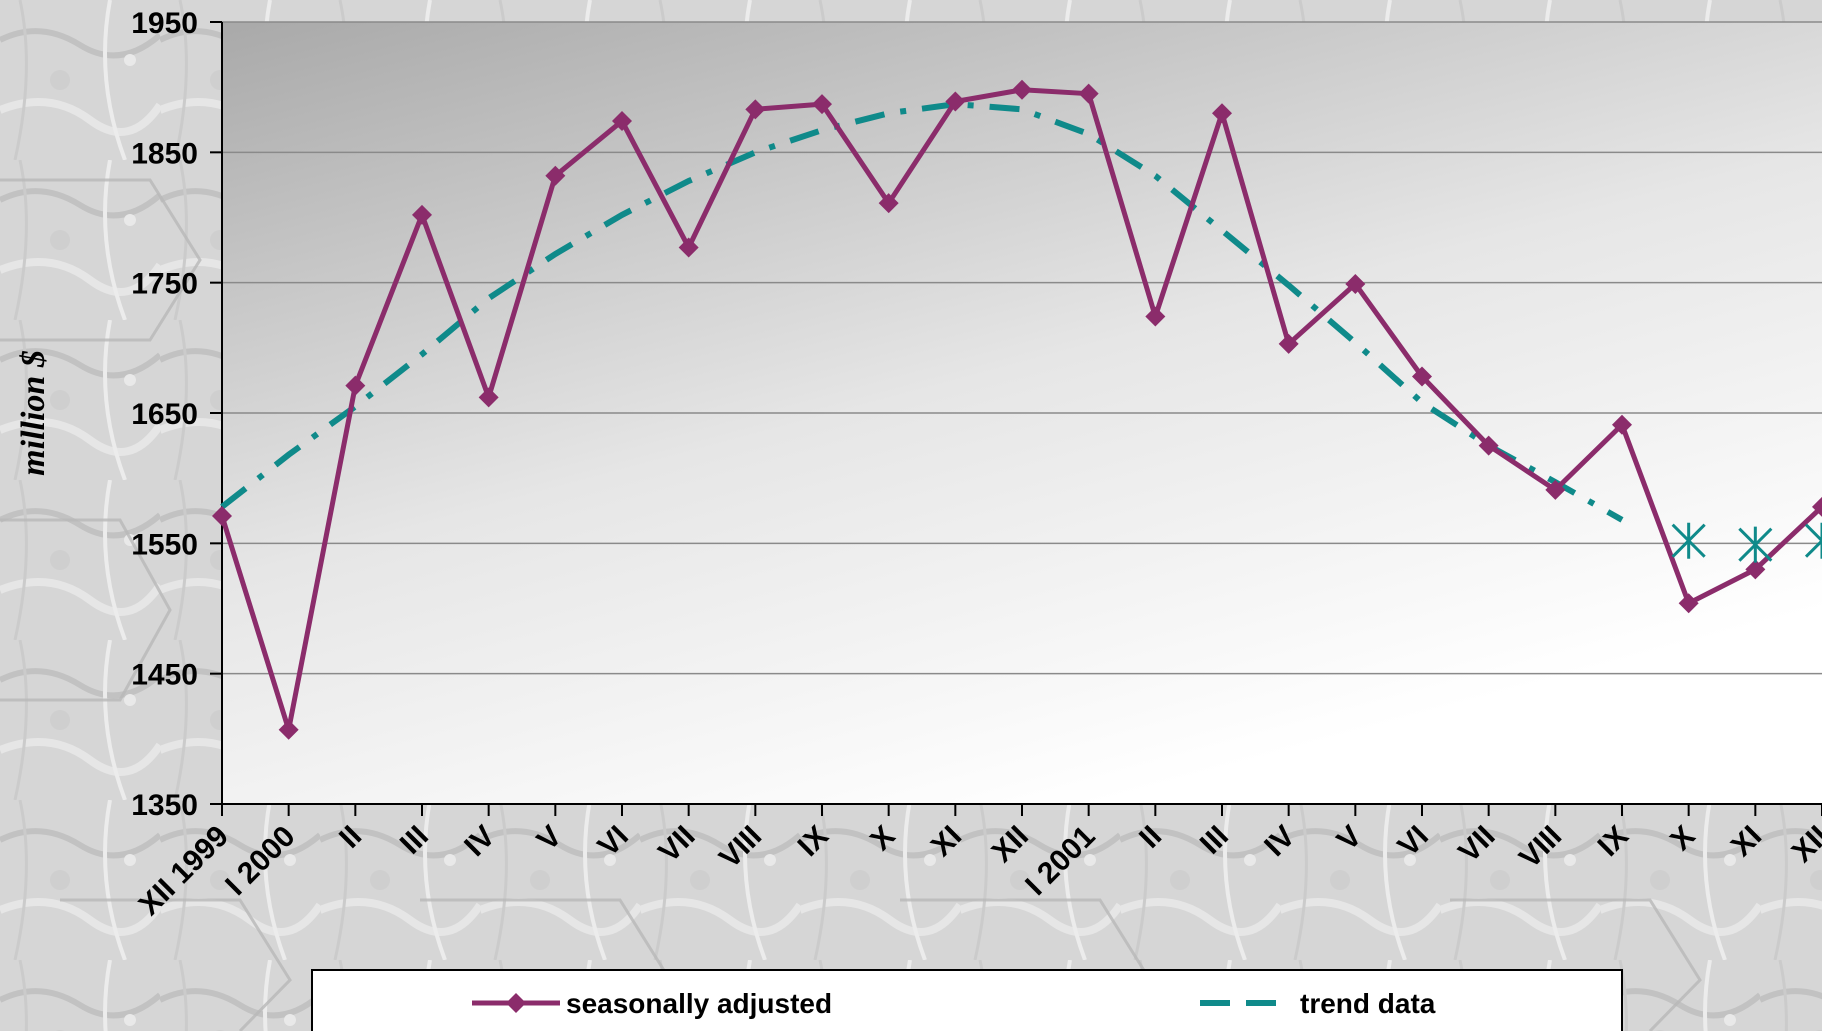  What do you see at coordinates (164, 414) in the screenshot?
I see `y-tick-label: 1650` at bounding box center [164, 414].